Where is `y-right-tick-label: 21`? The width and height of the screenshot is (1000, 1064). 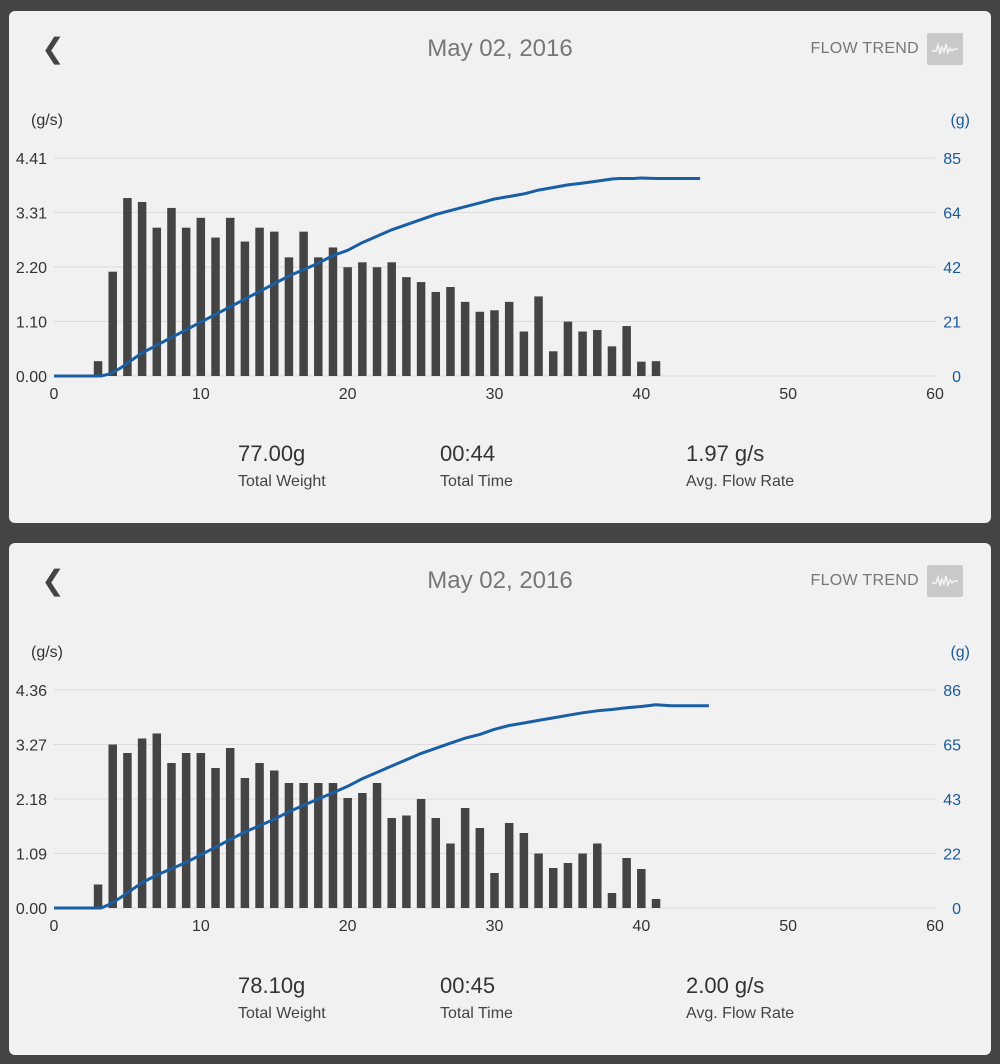
y-right-tick-label: 21 is located at coordinates (952, 323).